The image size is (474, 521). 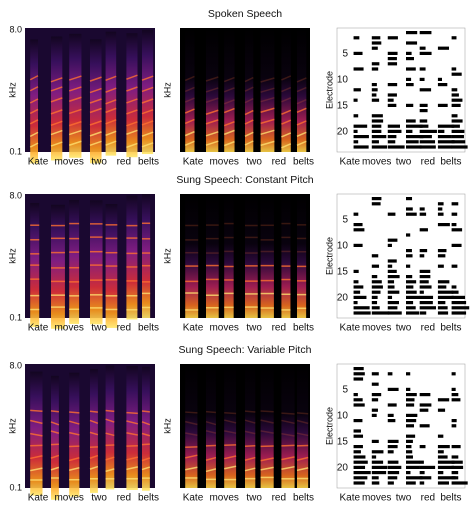 I want to click on y-axis-label: Electrode, so click(x=329, y=90).